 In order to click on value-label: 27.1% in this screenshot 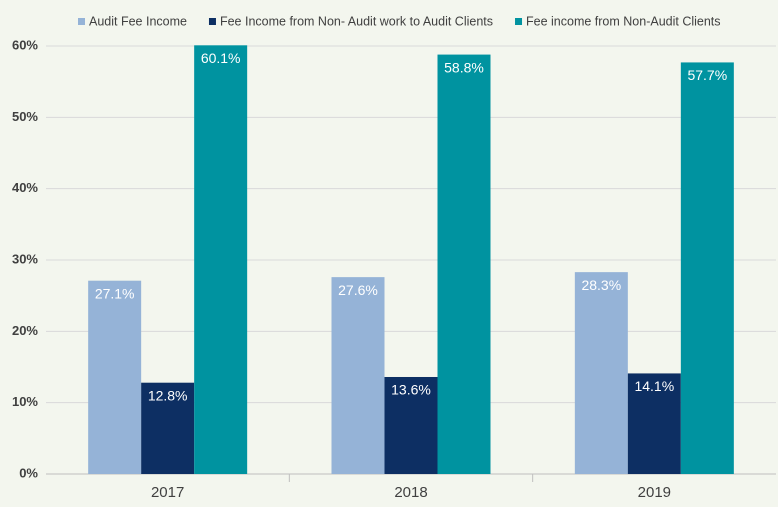, I will do `click(115, 293)`.